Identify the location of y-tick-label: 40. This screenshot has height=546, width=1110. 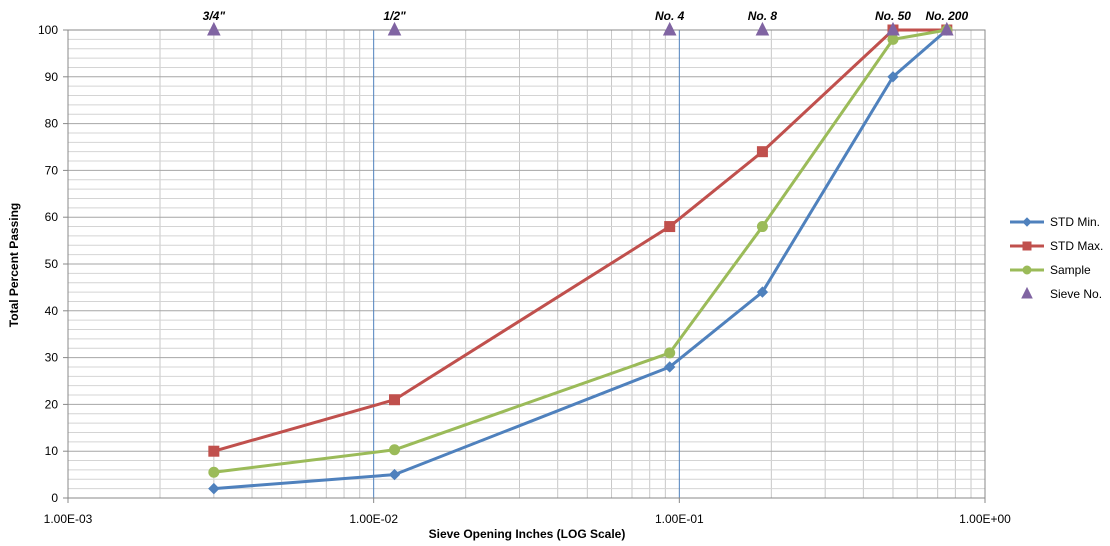
(52, 311).